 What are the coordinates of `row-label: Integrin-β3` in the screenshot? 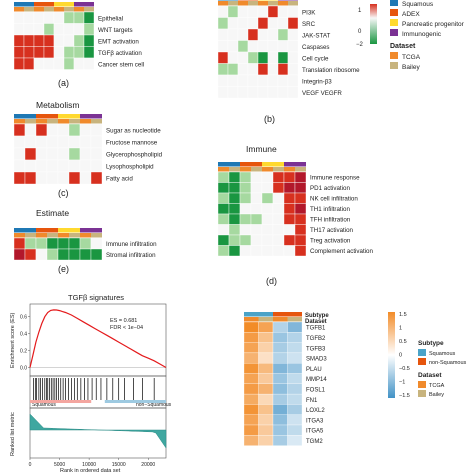 It's located at (317, 81).